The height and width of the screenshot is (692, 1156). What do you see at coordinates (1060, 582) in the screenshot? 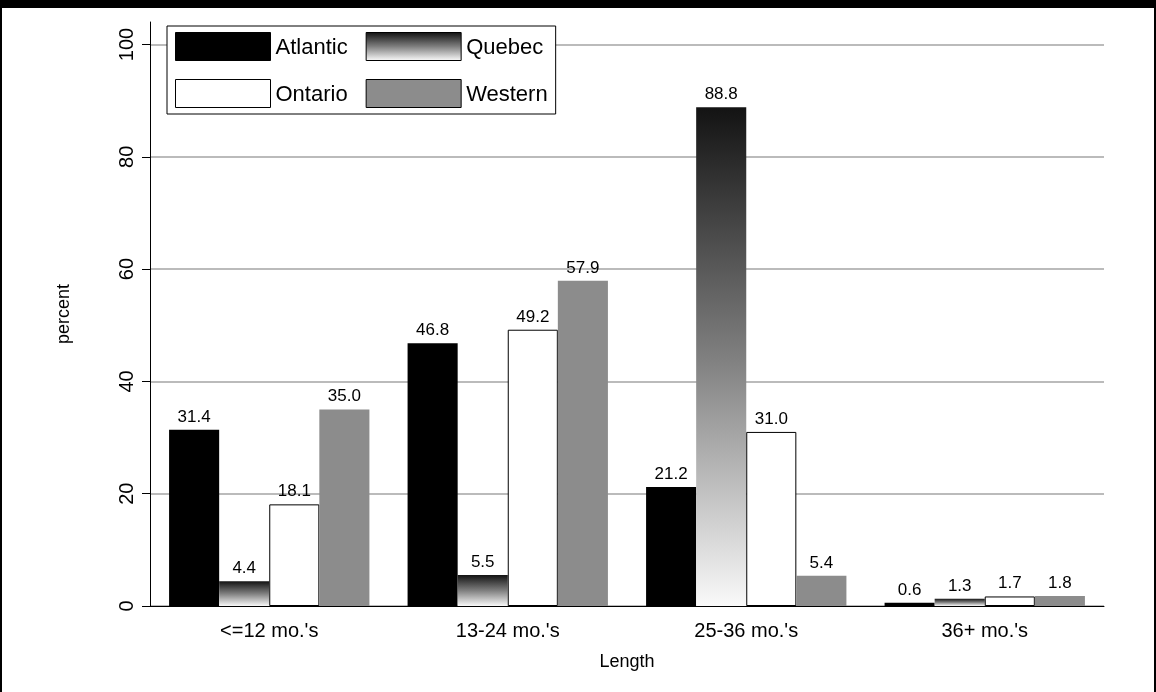
I see `data-label: 1.8` at bounding box center [1060, 582].